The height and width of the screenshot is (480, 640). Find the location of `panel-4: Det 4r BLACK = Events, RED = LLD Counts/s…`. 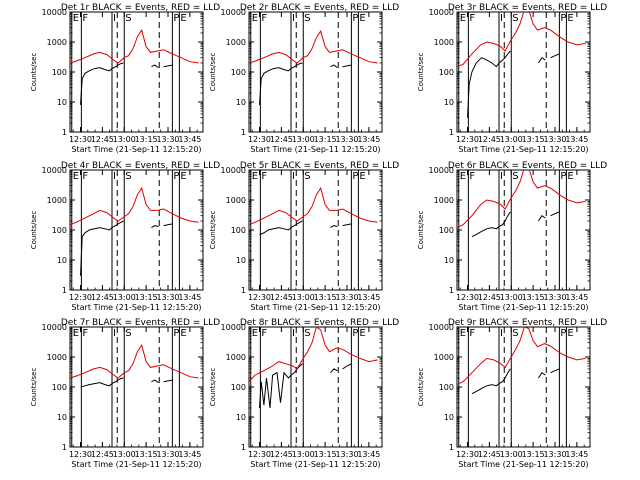

panel-4: Det 4r BLACK = Events, RED = LLD Counts/s… is located at coordinates (125, 236).